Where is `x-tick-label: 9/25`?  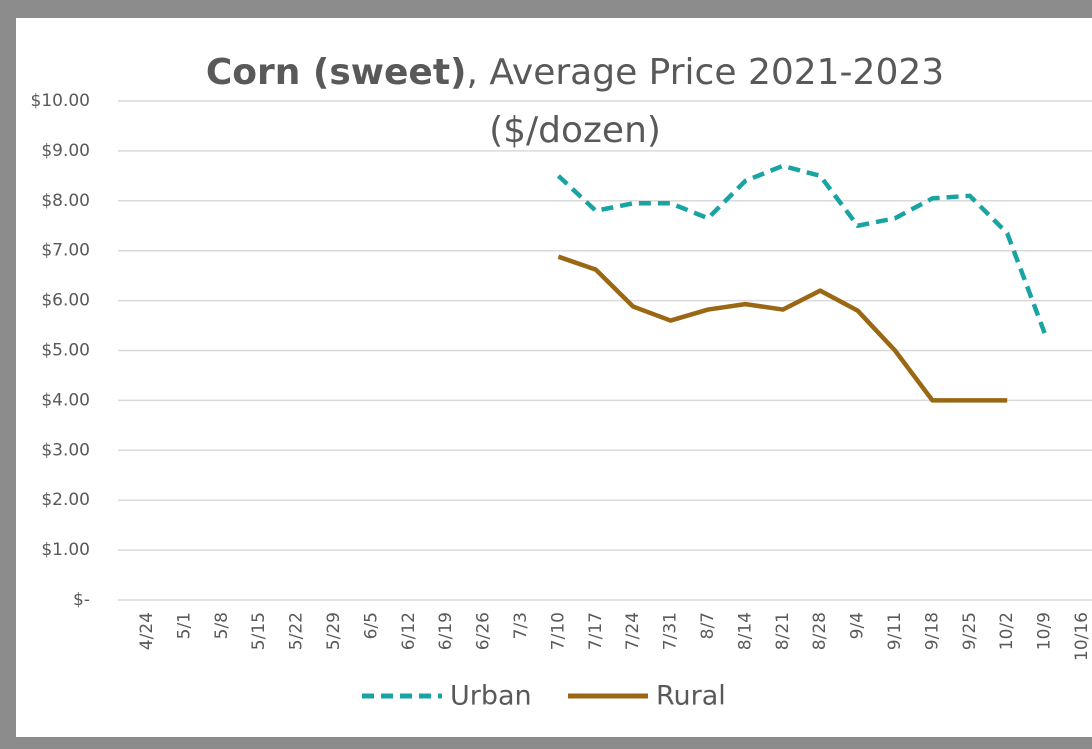
x-tick-label: 9/25 is located at coordinates (970, 631).